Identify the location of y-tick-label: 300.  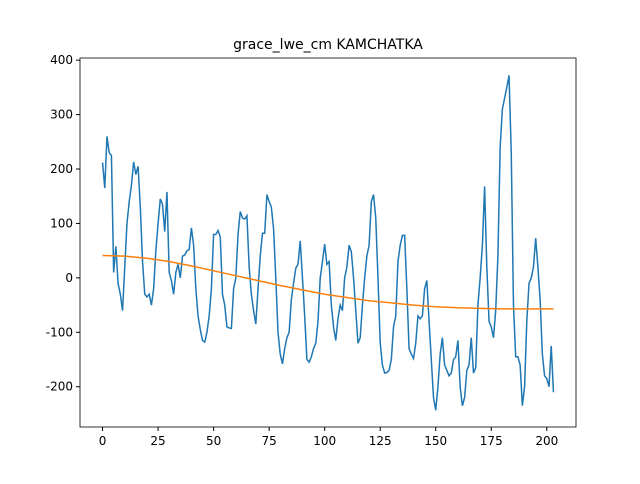
(61, 115).